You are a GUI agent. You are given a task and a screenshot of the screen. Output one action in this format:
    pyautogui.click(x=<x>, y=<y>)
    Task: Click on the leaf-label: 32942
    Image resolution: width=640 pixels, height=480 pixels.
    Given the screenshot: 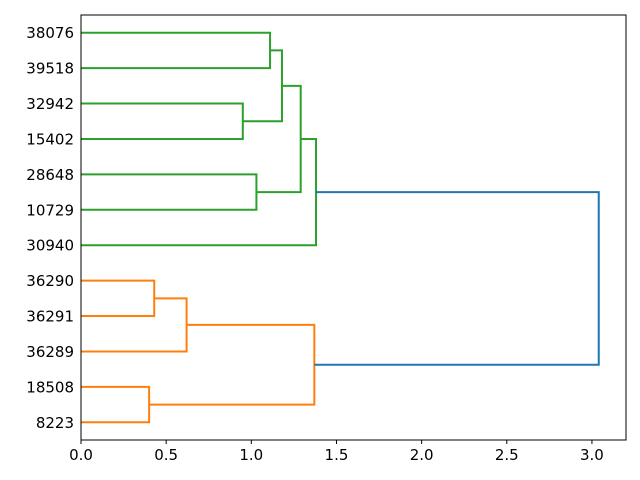 What is the action you would take?
    pyautogui.click(x=50, y=104)
    